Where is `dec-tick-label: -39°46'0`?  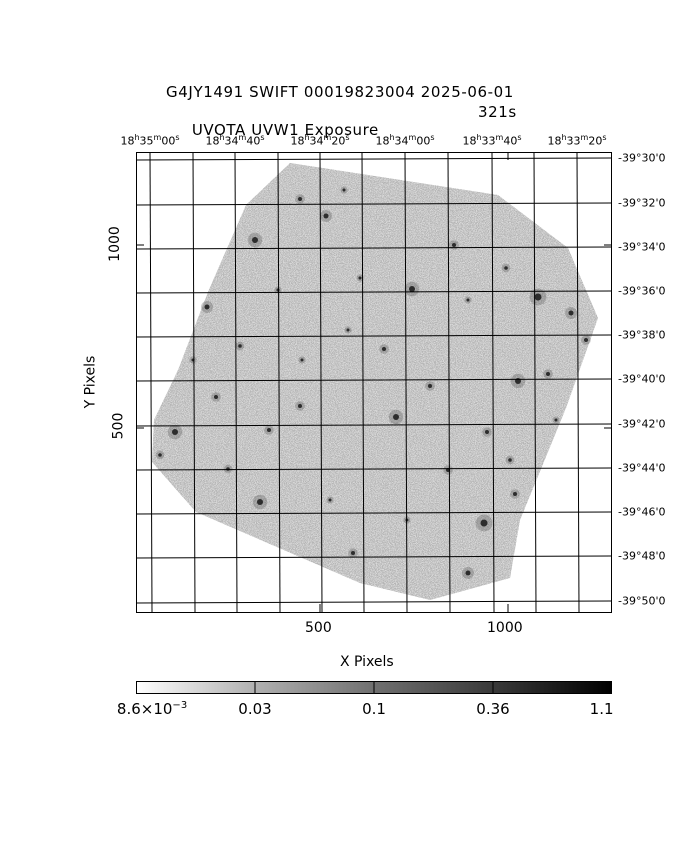
dec-tick-label: -39°46'0 is located at coordinates (642, 512).